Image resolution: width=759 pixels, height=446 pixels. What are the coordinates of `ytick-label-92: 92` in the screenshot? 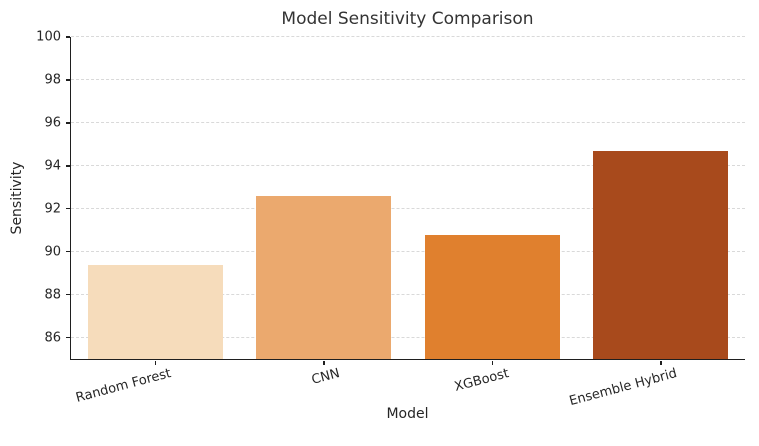 It's located at (52, 209).